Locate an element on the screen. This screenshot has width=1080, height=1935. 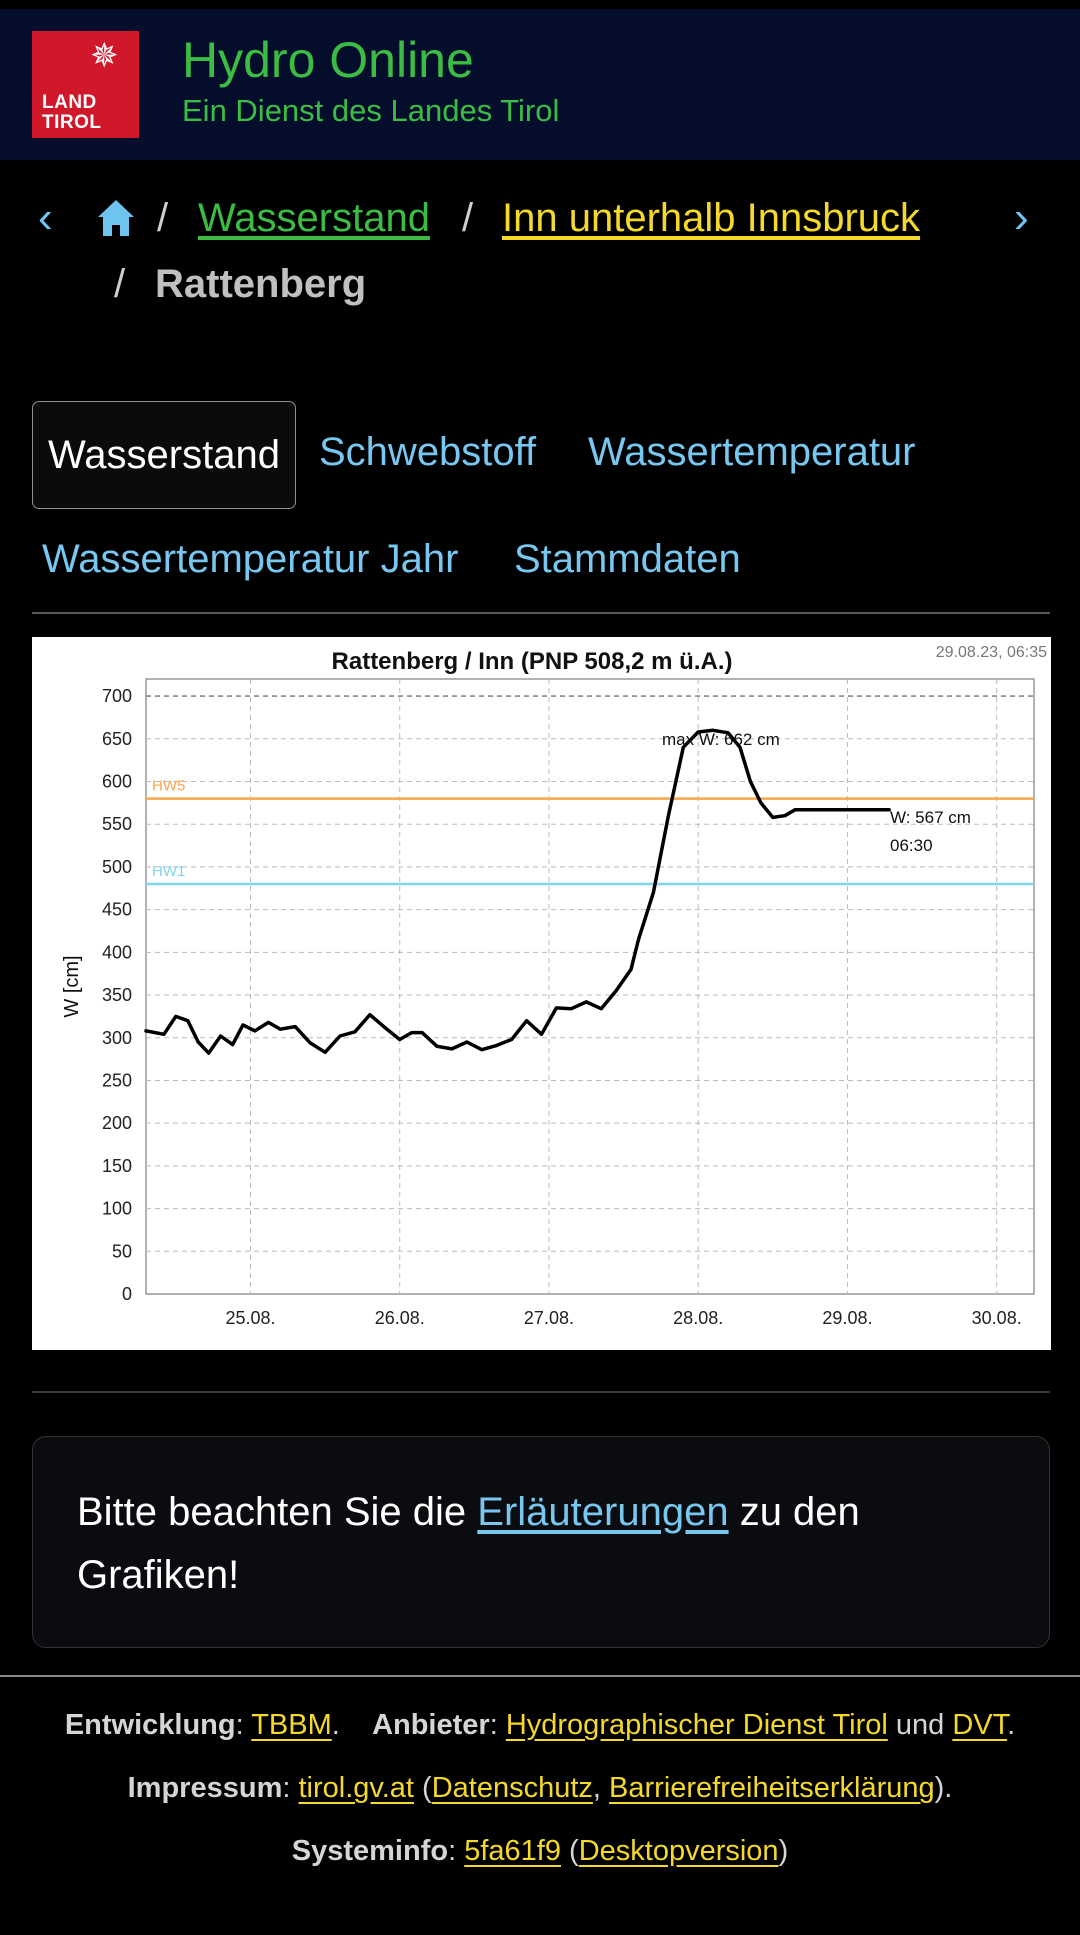
dvt-link: DVT is located at coordinates (980, 1725).